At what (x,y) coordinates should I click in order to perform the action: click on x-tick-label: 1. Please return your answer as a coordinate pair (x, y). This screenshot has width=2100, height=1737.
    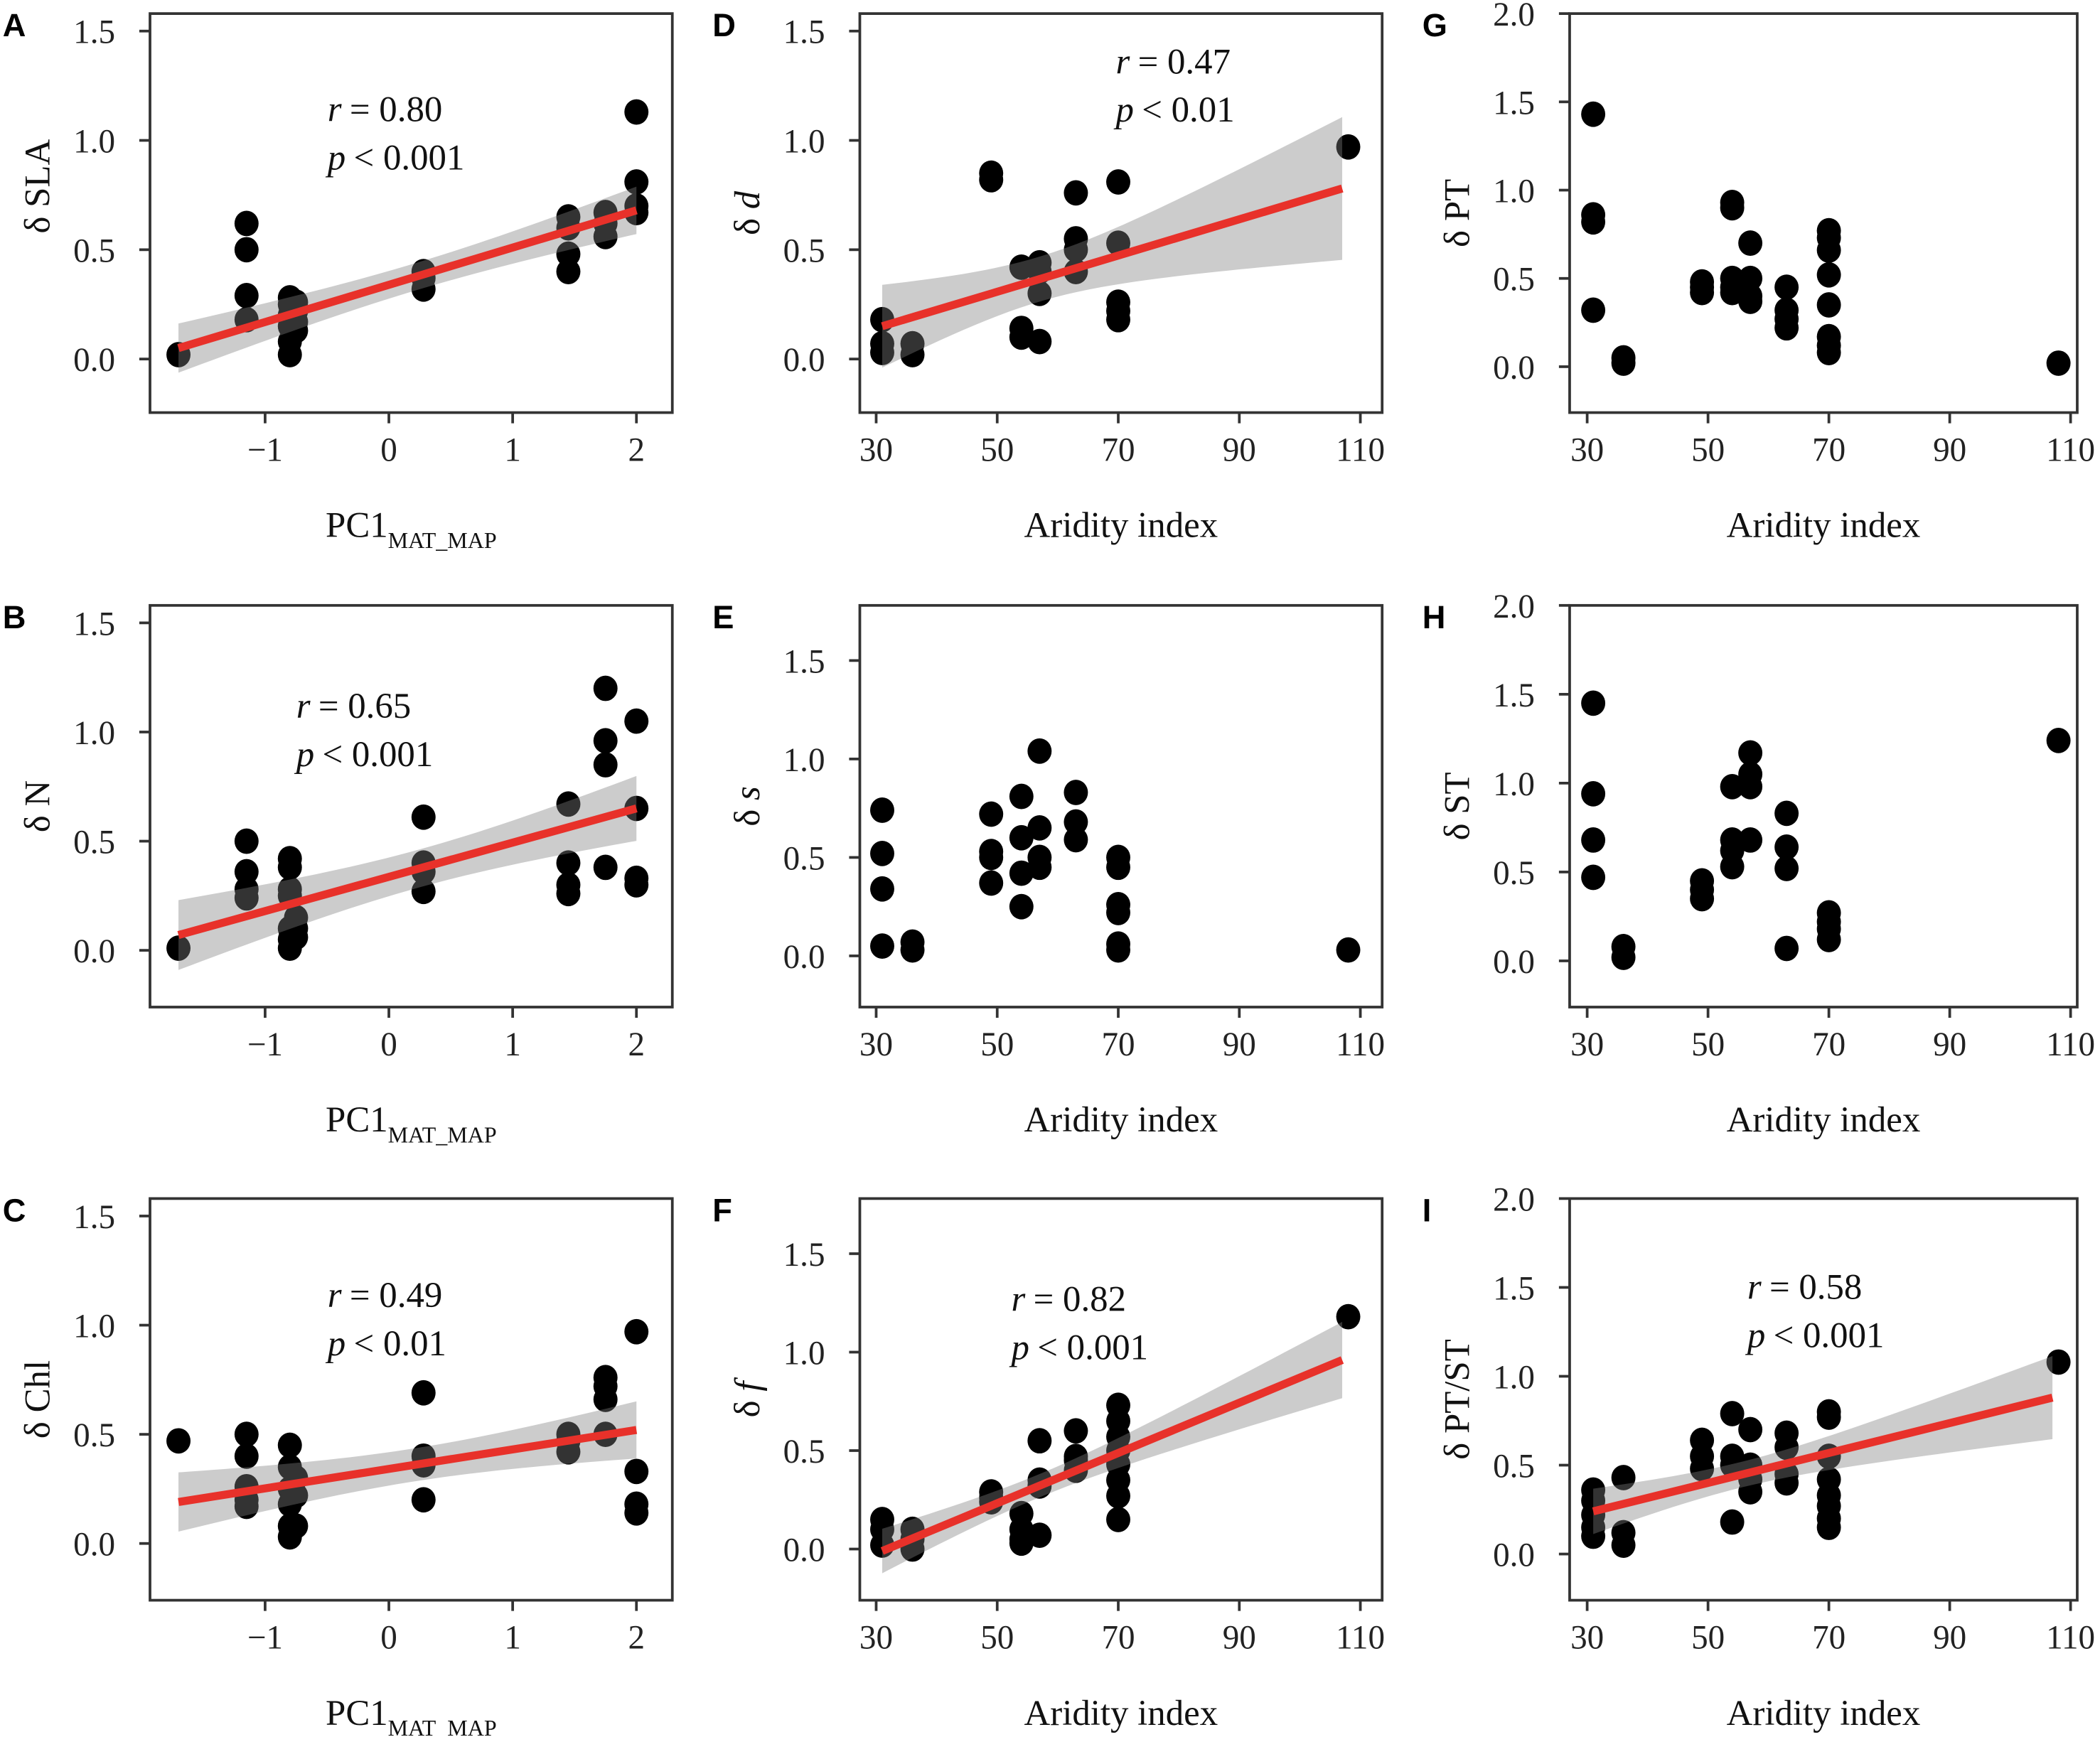
    Looking at the image, I should click on (513, 1044).